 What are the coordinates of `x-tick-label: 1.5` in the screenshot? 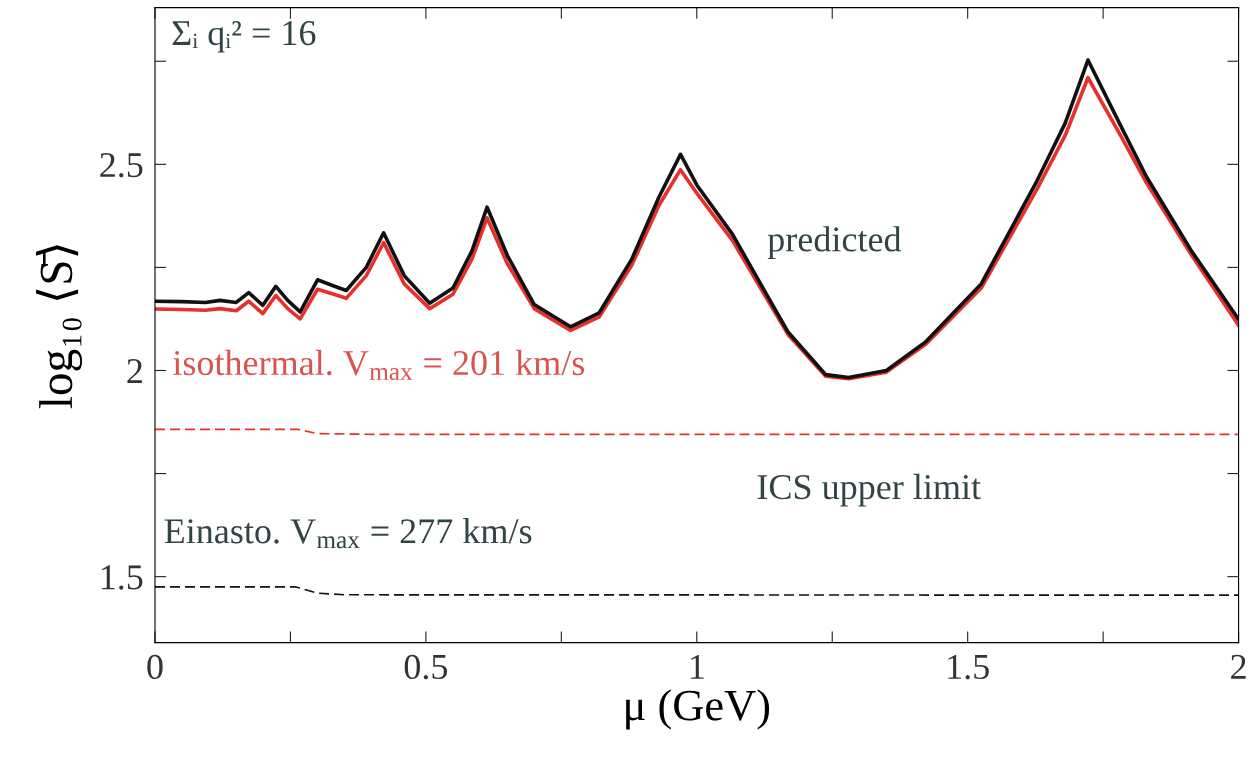 It's located at (968, 667).